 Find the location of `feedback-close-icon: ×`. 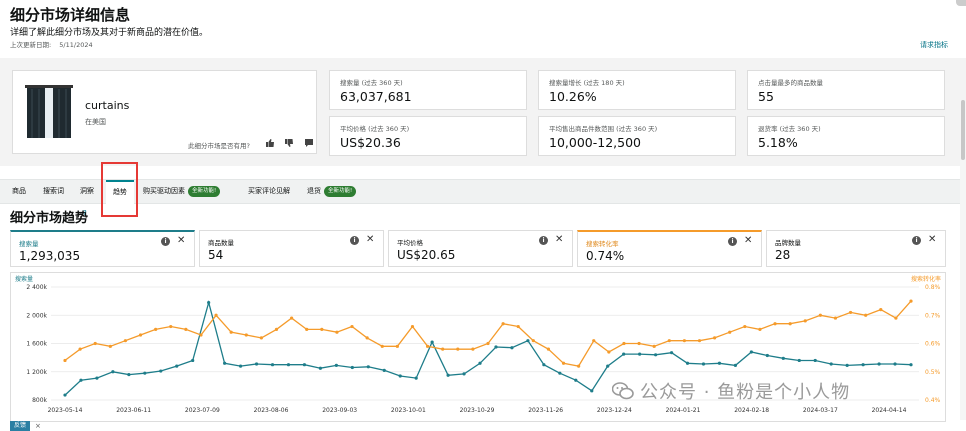

feedback-close-icon: × is located at coordinates (38, 426).